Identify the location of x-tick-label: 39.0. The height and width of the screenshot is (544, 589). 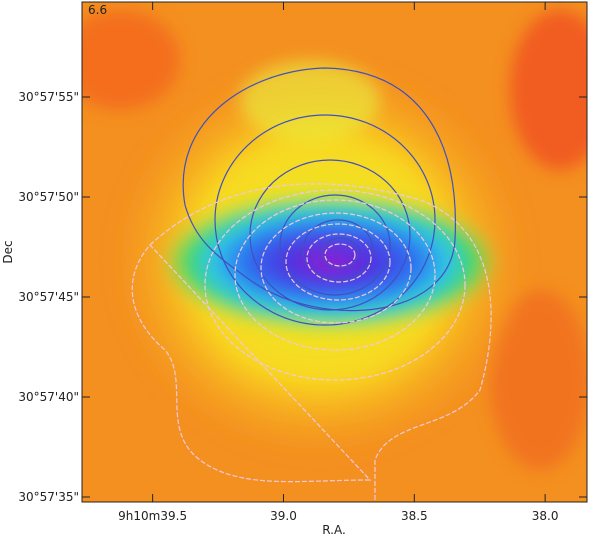
(283, 516).